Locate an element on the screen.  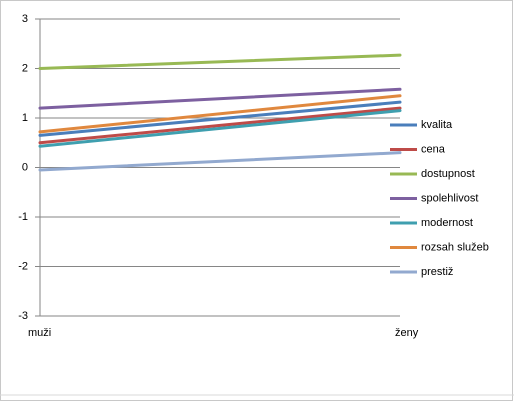
legend-label: modernost is located at coordinates (447, 223).